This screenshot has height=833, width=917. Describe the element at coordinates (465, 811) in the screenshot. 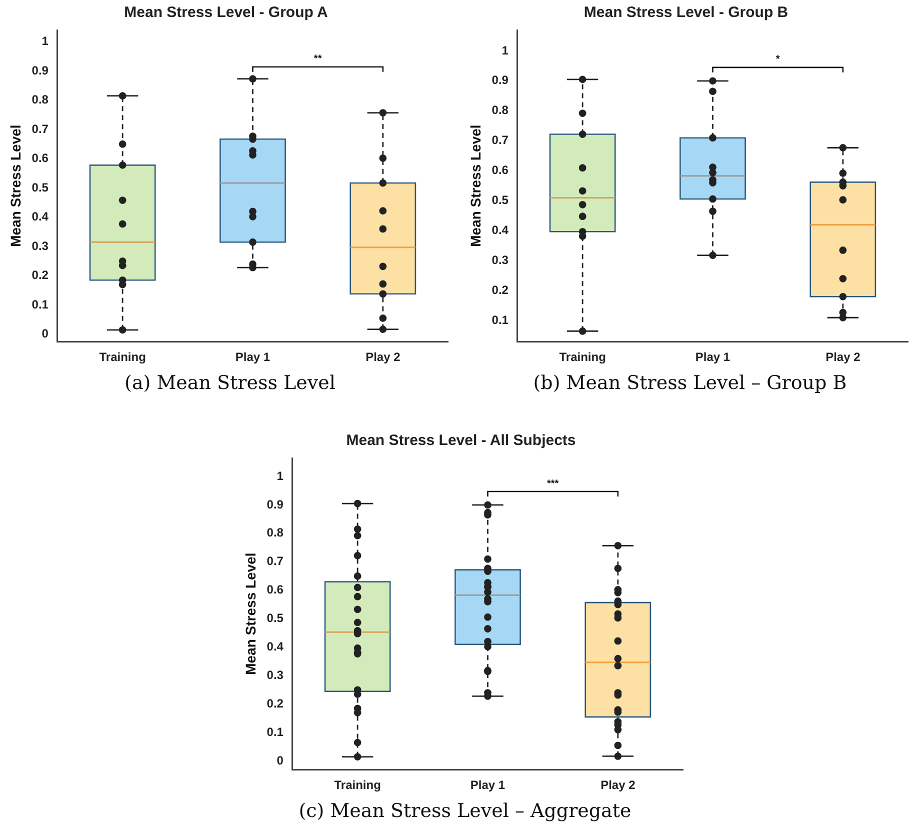

I see `text: (c) Mean Stress Level – Aggregate` at that location.